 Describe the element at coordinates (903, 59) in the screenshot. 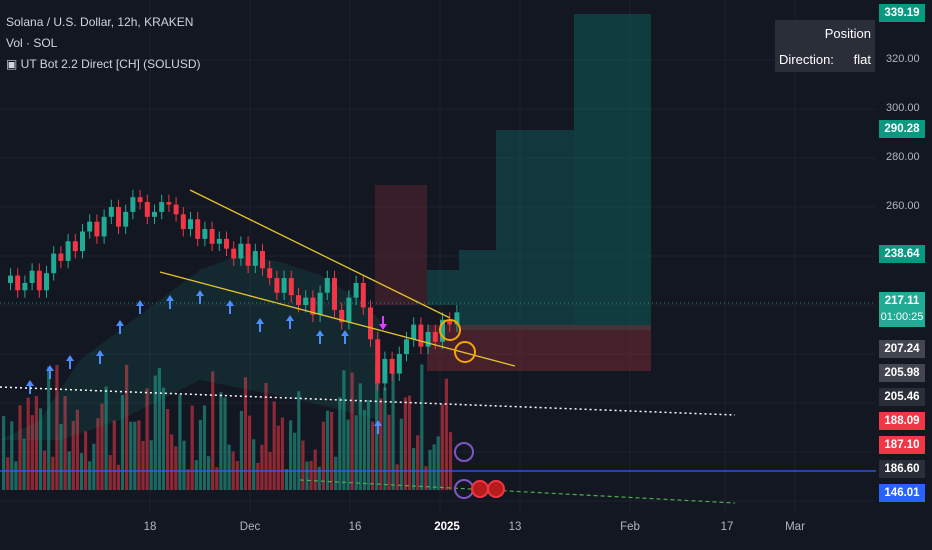

I see `y-tick-label: 320.00` at that location.